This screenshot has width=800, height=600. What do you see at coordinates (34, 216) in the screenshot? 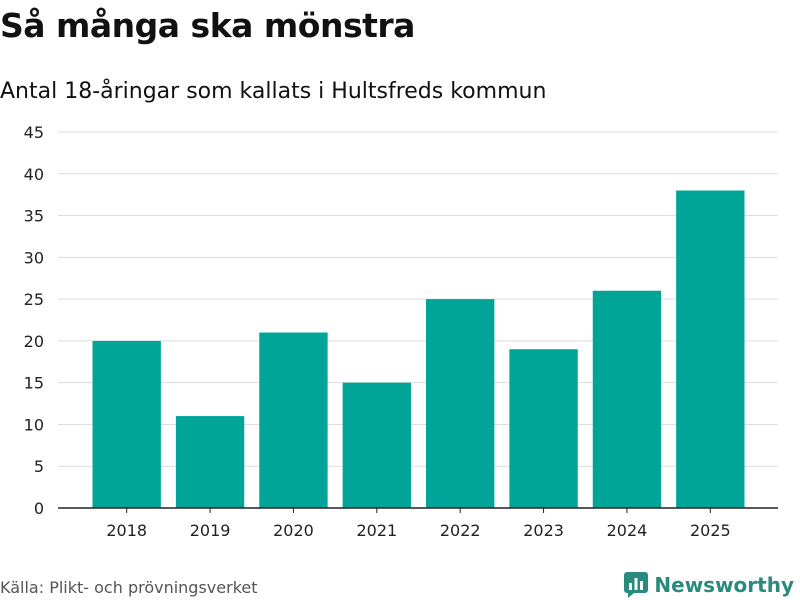
I see `y-tick-label: 35` at bounding box center [34, 216].